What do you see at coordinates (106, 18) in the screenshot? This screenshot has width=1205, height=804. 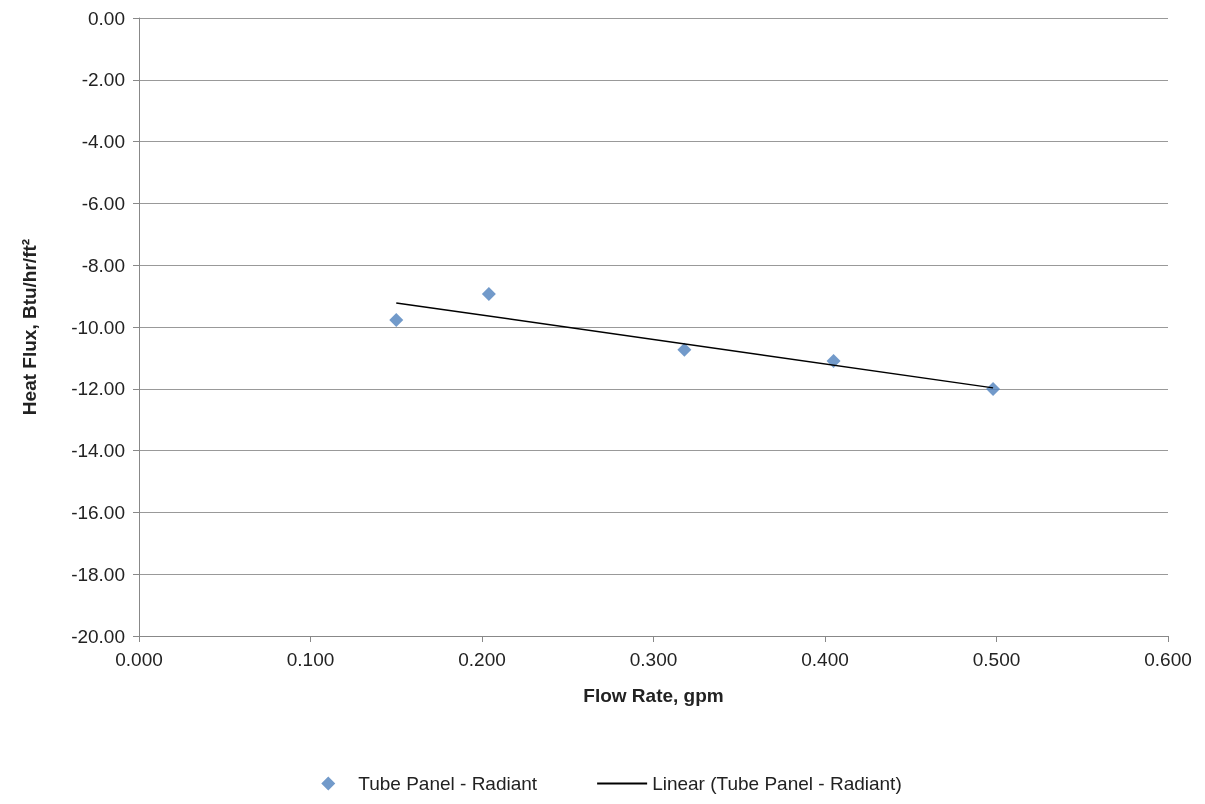 I see `y-tick-label: 0.00` at bounding box center [106, 18].